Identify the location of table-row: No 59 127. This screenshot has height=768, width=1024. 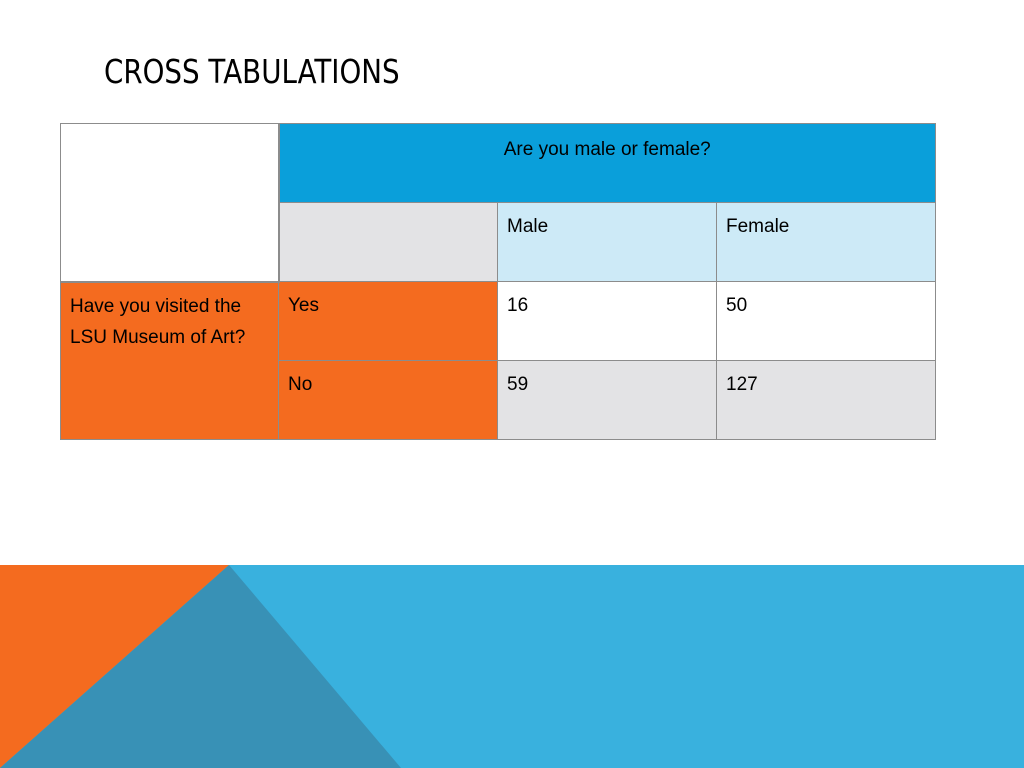
(498, 400).